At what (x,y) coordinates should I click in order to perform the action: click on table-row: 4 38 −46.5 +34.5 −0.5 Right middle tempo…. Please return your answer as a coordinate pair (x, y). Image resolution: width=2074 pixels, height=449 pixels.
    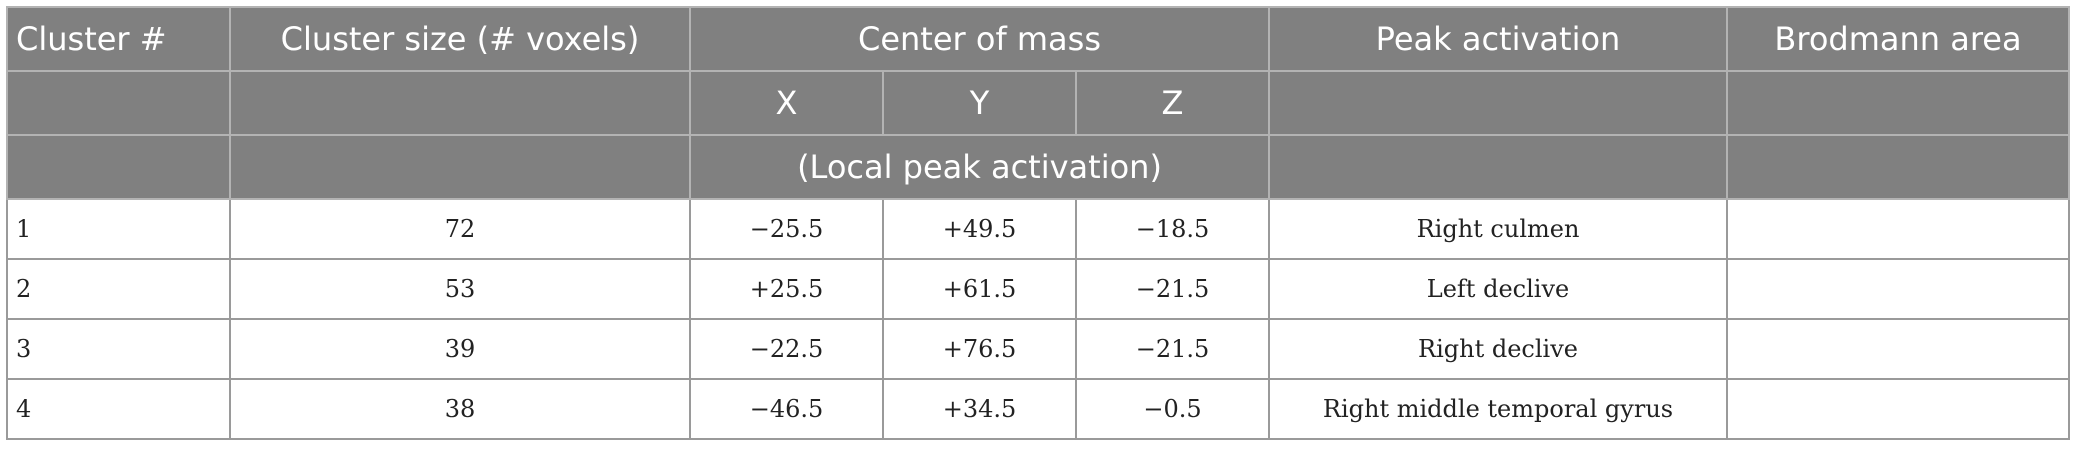
    Looking at the image, I should click on (1038, 409).